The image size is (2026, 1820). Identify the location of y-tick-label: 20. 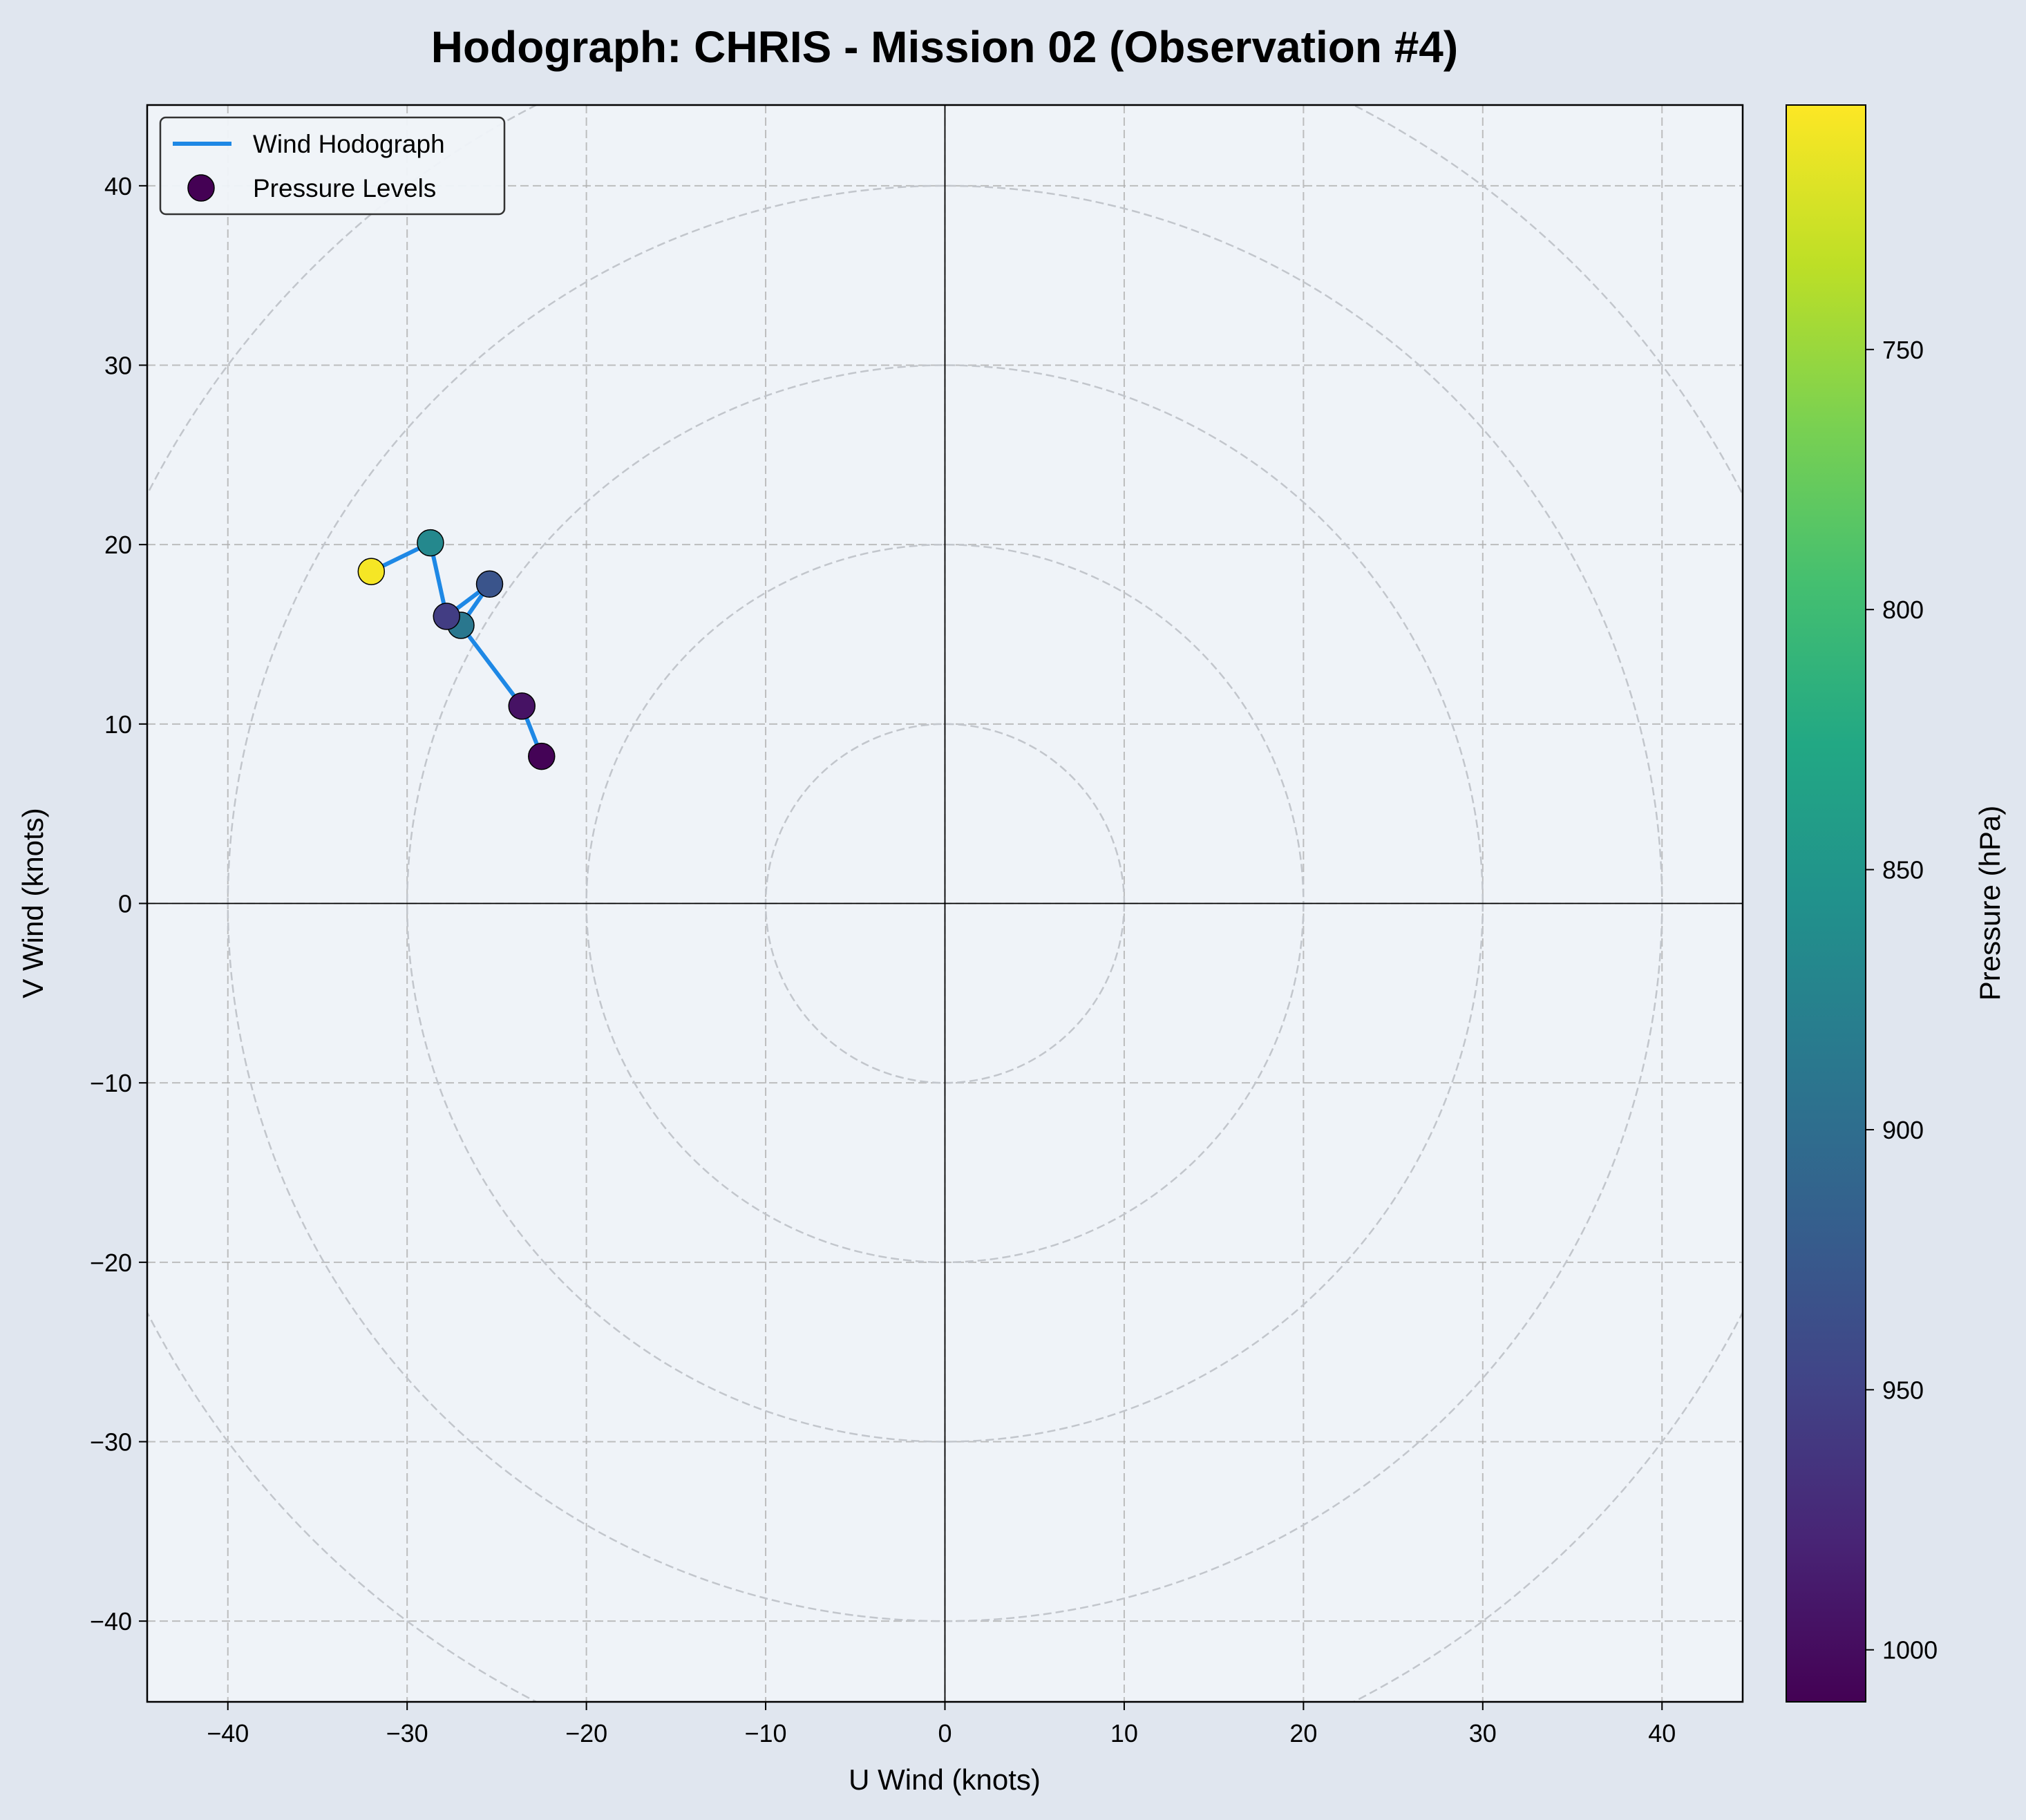
(118, 545).